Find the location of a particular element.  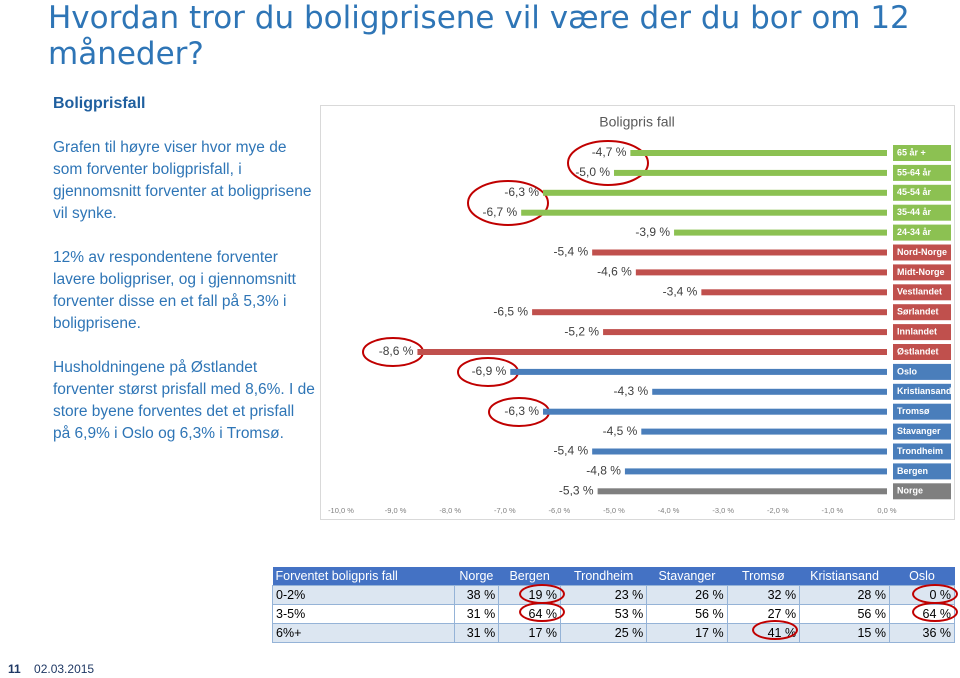

header-cell: Trondheim is located at coordinates (603, 576).